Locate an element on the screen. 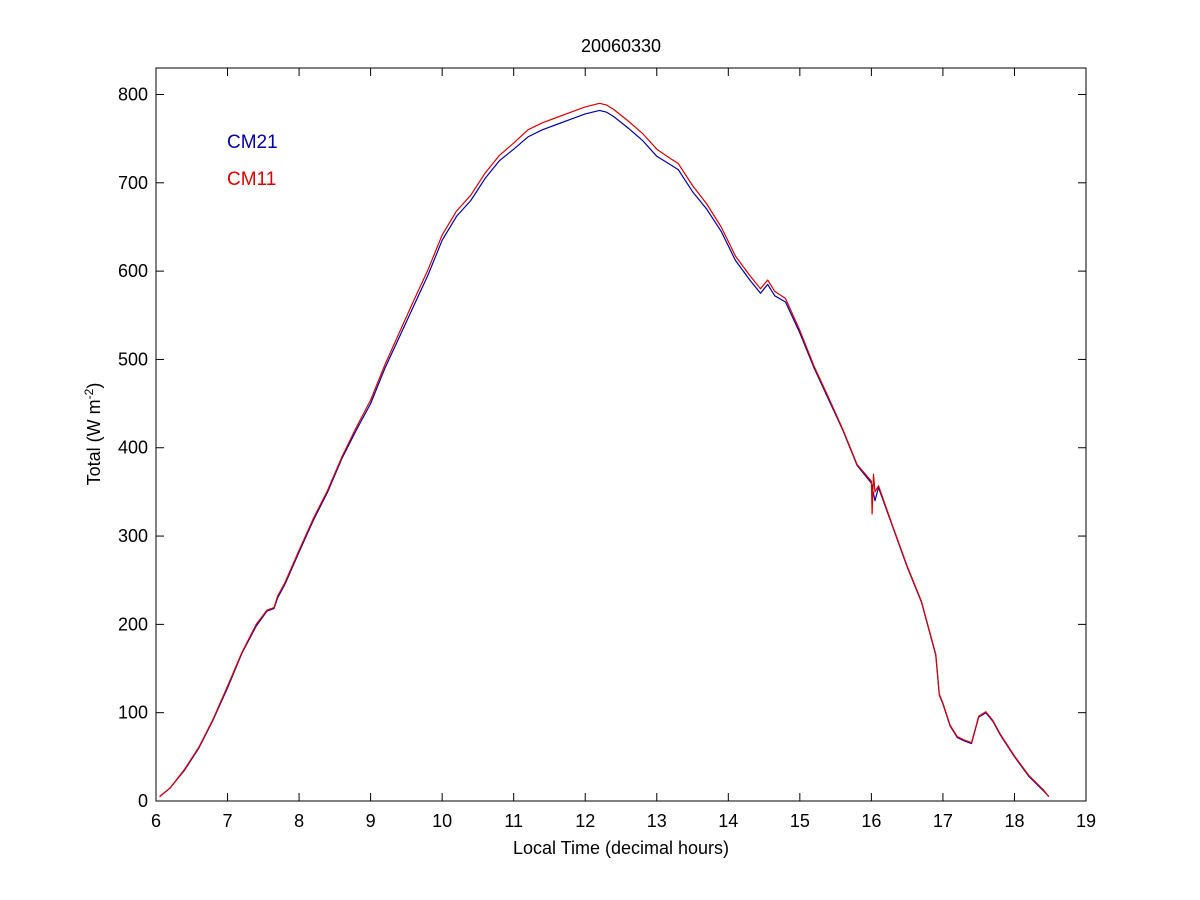 Image resolution: width=1200 pixels, height=900 pixels. x-tick-label: 10 is located at coordinates (442, 821).